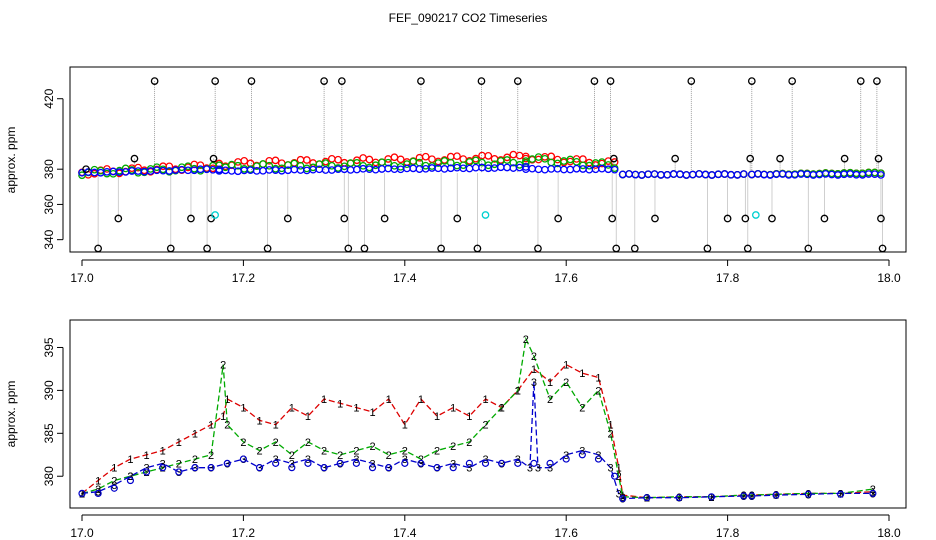 The image size is (936, 540). Describe the element at coordinates (11, 160) in the screenshot. I see `top-y-axis-label: approx. ppm` at that location.